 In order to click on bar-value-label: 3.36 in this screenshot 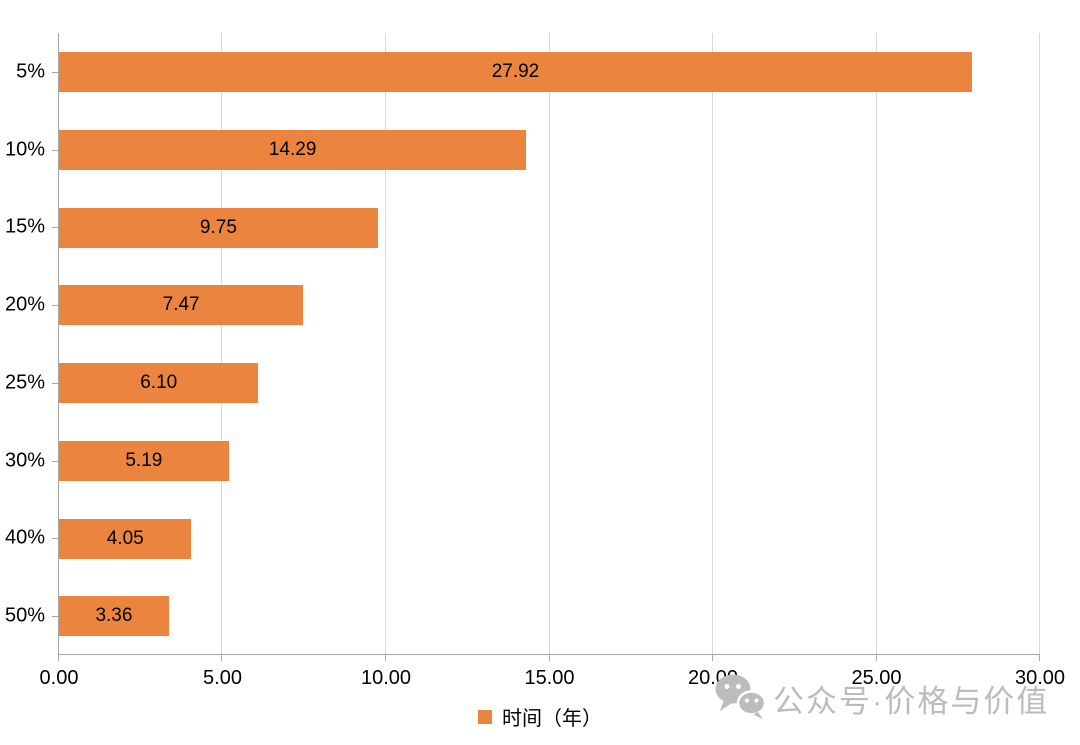, I will do `click(114, 616)`.